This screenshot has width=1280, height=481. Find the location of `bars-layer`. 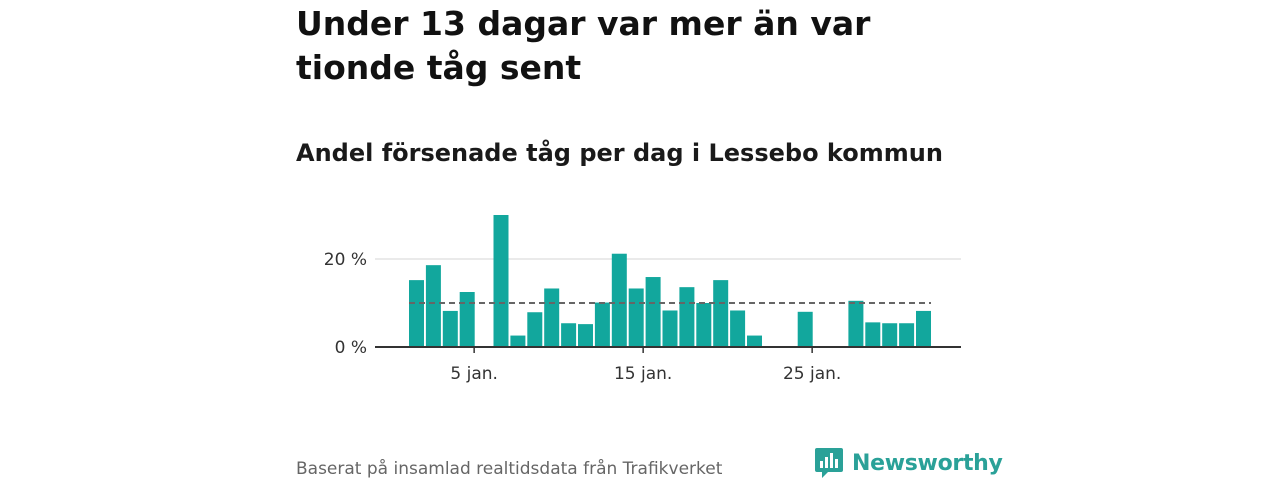

bars-layer is located at coordinates (670, 281).